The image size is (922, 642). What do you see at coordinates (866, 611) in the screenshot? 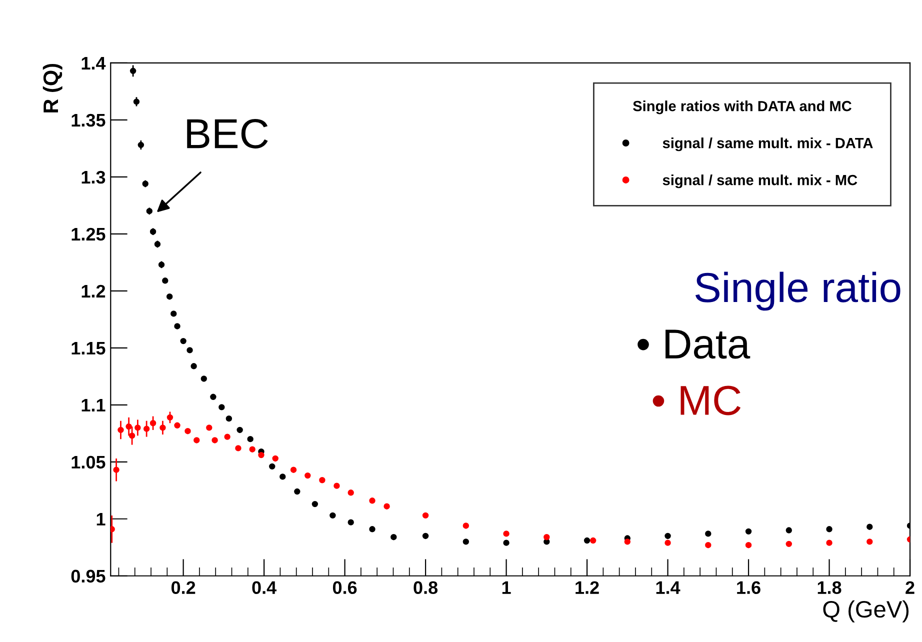
I see `x-axis-title: Q (GeV)` at bounding box center [866, 611].